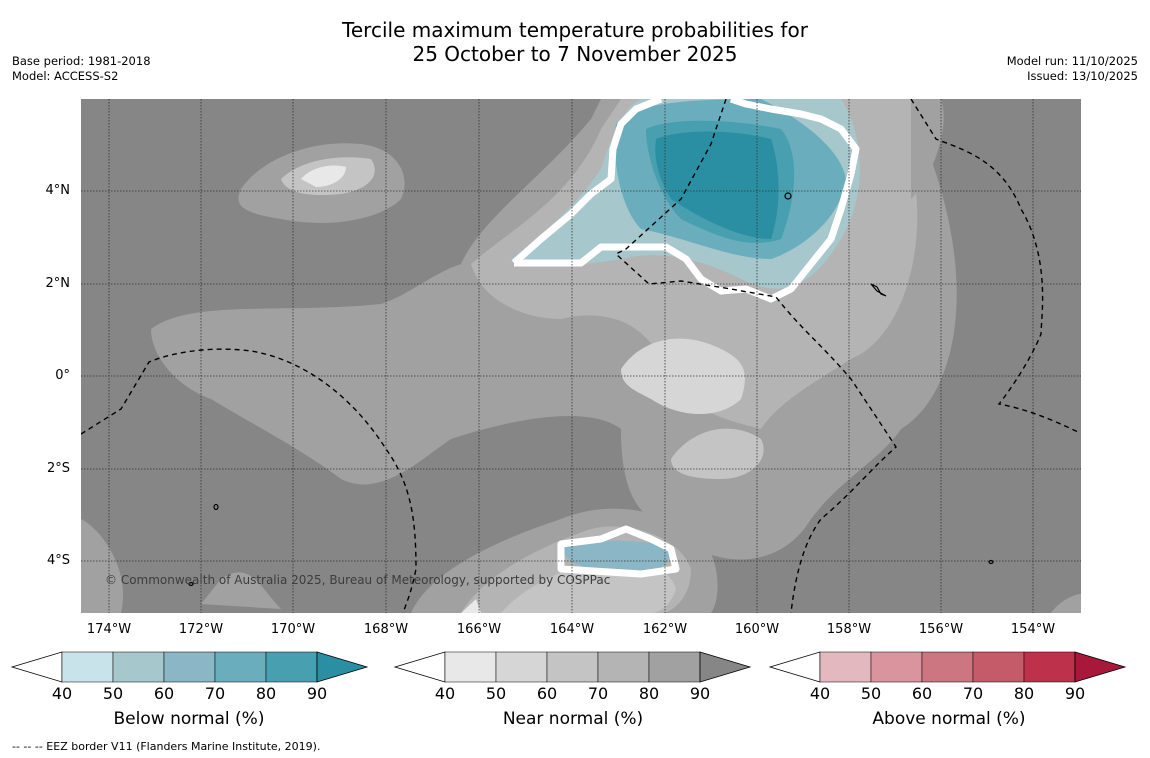 The width and height of the screenshot is (1150, 758). Describe the element at coordinates (665, 629) in the screenshot. I see `lon-label-162w: 162°W` at that location.